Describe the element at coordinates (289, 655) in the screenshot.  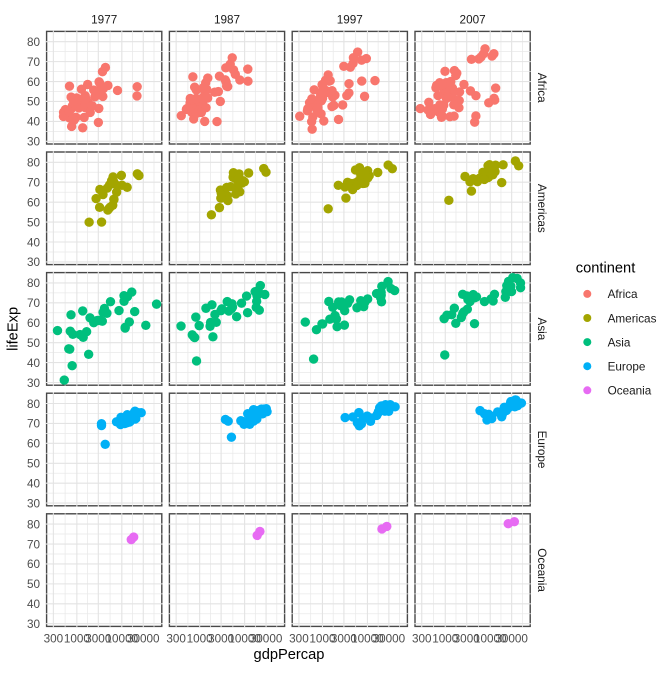
I see `svg-text: gdpPercap` at that location.